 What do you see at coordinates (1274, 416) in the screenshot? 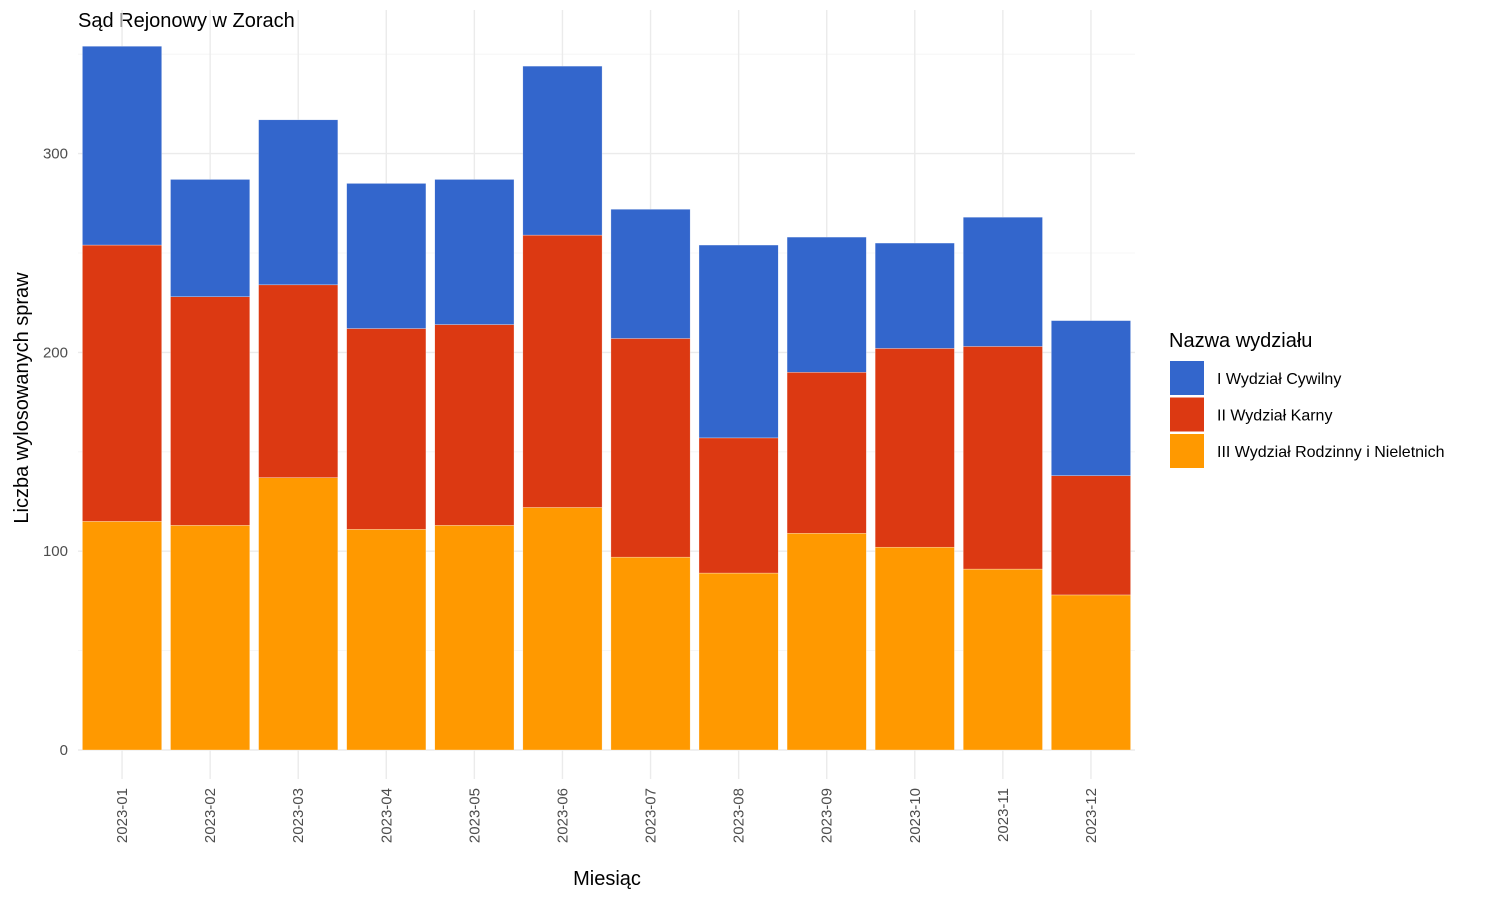
I see `legend-label: II Wydział Karny` at bounding box center [1274, 416].